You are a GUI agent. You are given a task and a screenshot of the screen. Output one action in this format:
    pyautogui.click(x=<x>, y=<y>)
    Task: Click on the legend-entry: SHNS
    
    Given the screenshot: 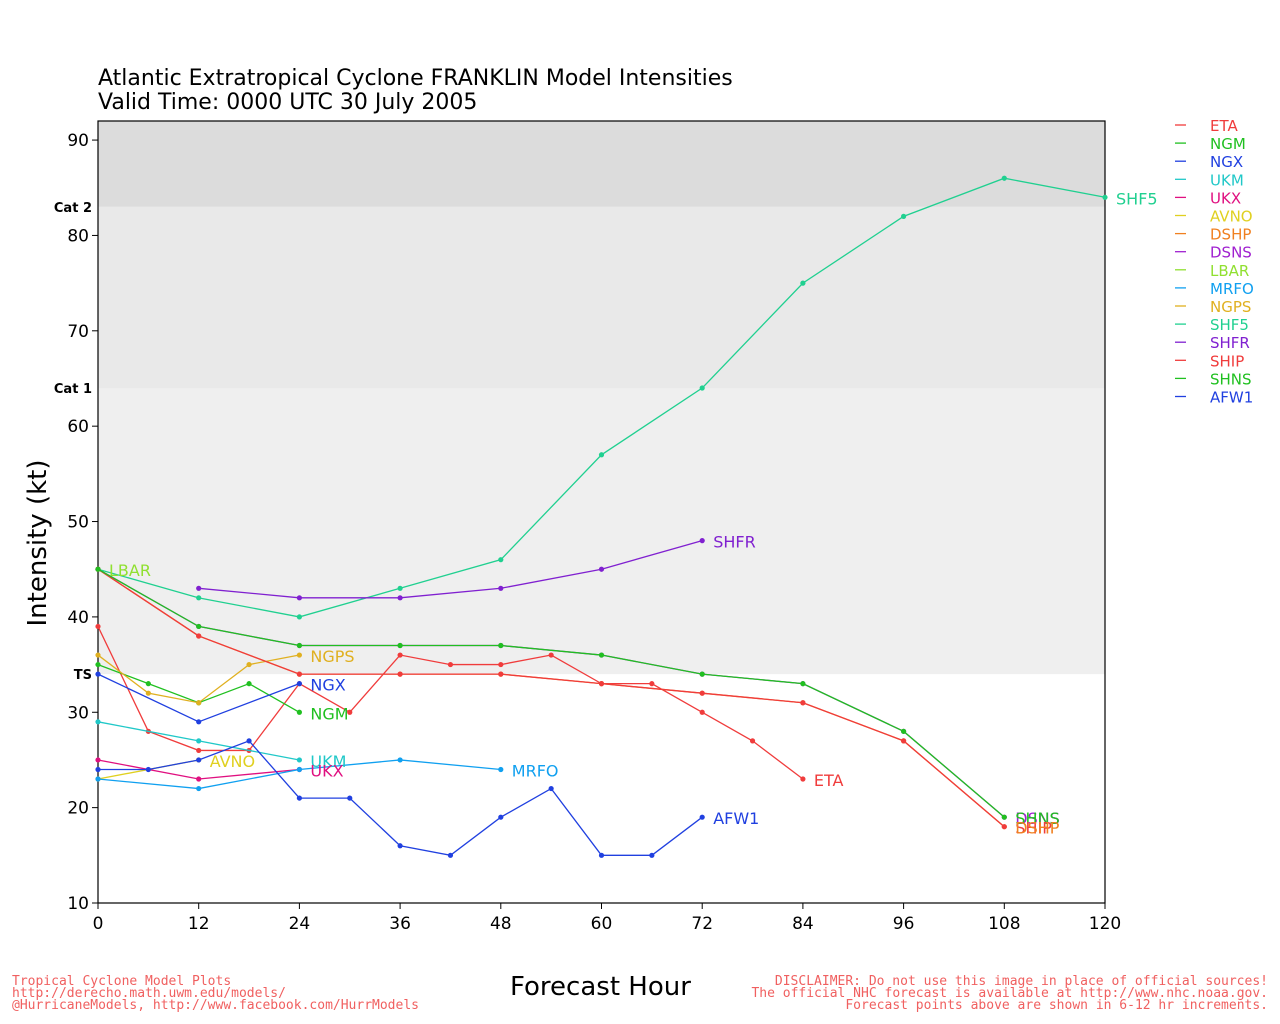 What is the action you would take?
    pyautogui.click(x=1231, y=379)
    